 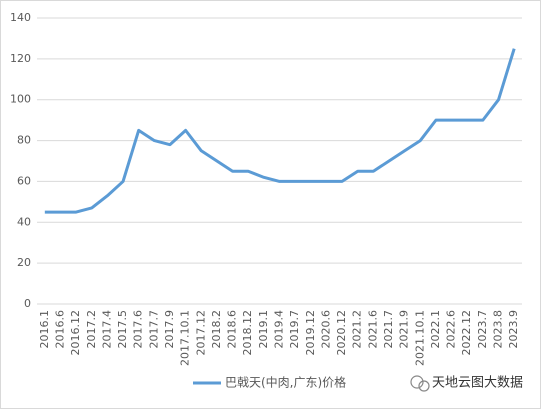 I want to click on x-tick-label: 2020.12, so click(x=341, y=333).